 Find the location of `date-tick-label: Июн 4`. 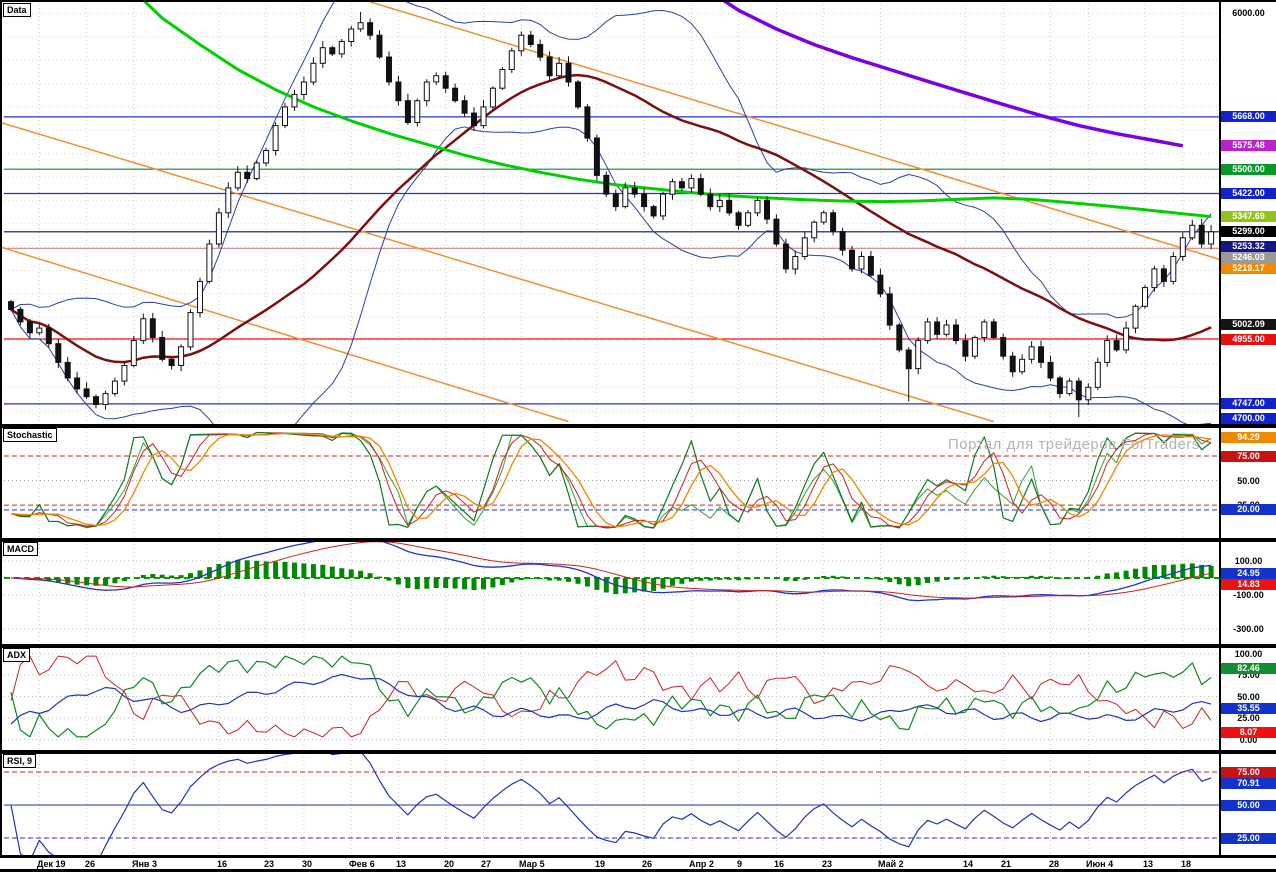

date-tick-label: Июн 4 is located at coordinates (1100, 864).